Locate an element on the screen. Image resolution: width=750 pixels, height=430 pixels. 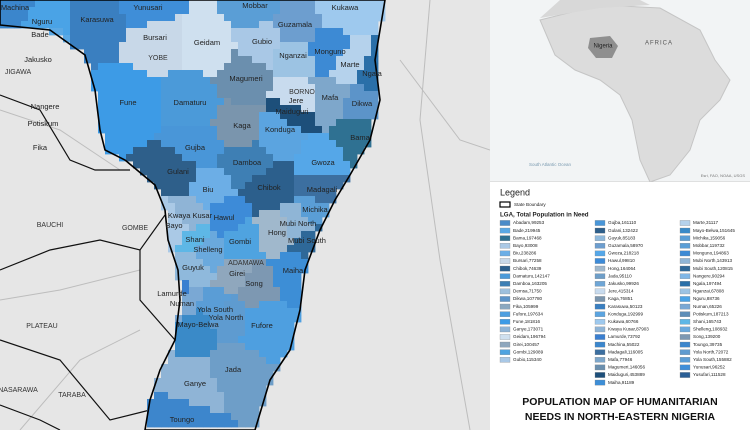
lga-label: Shelleng is located at coordinates (207, 249).